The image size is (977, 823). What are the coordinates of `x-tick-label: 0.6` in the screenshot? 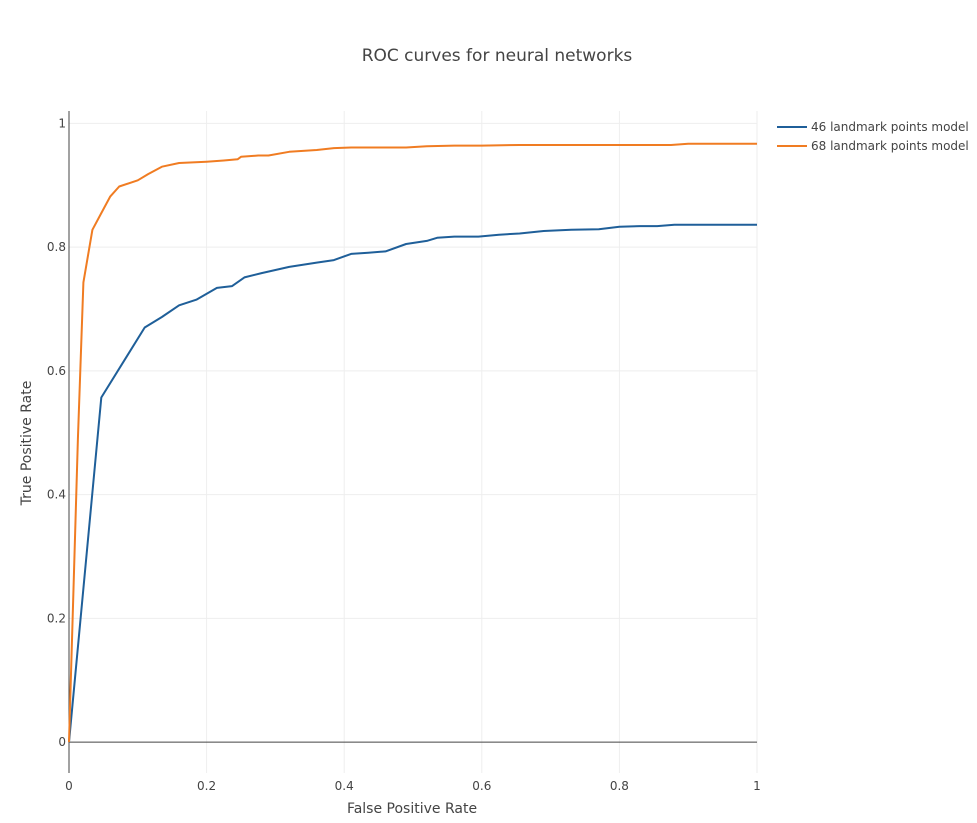 It's located at (481, 786).